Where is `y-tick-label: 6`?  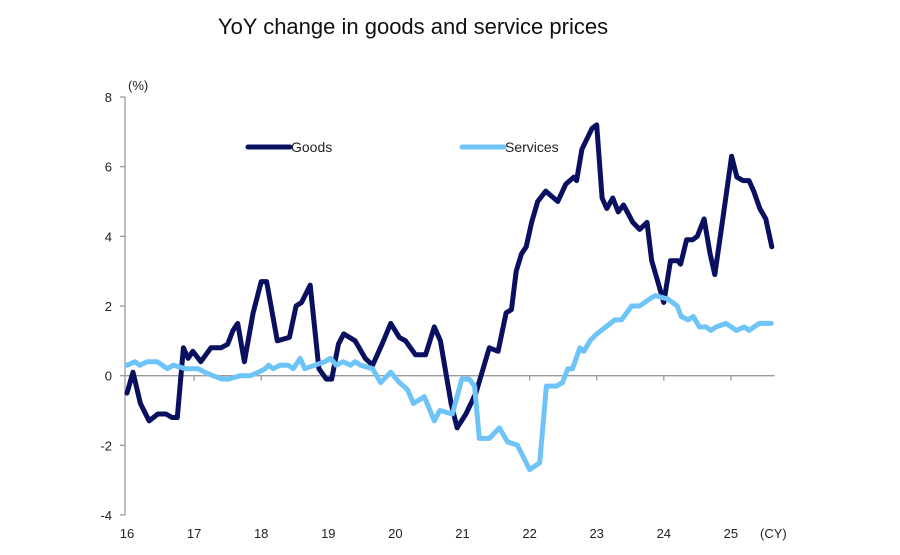 y-tick-label: 6 is located at coordinates (108, 167).